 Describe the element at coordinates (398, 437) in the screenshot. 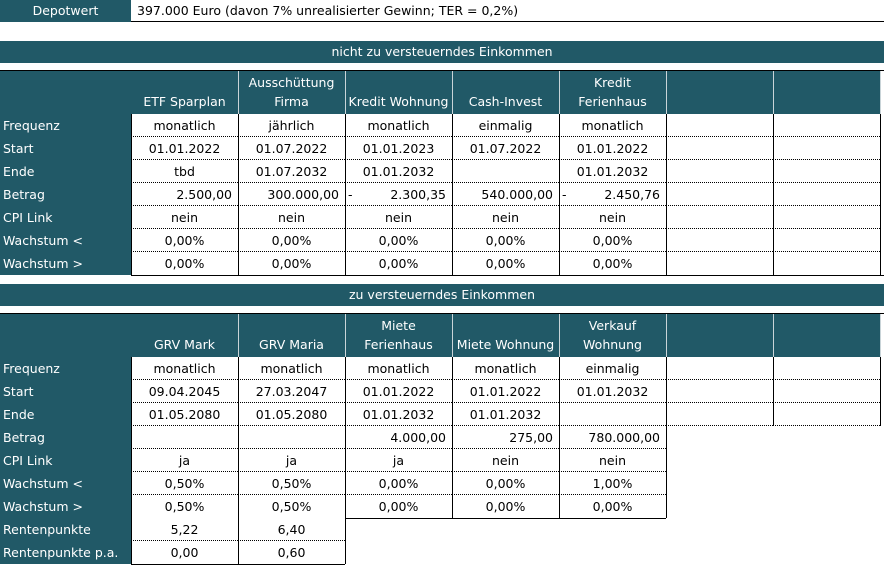

I see `section2-cell: 4.000,00` at that location.